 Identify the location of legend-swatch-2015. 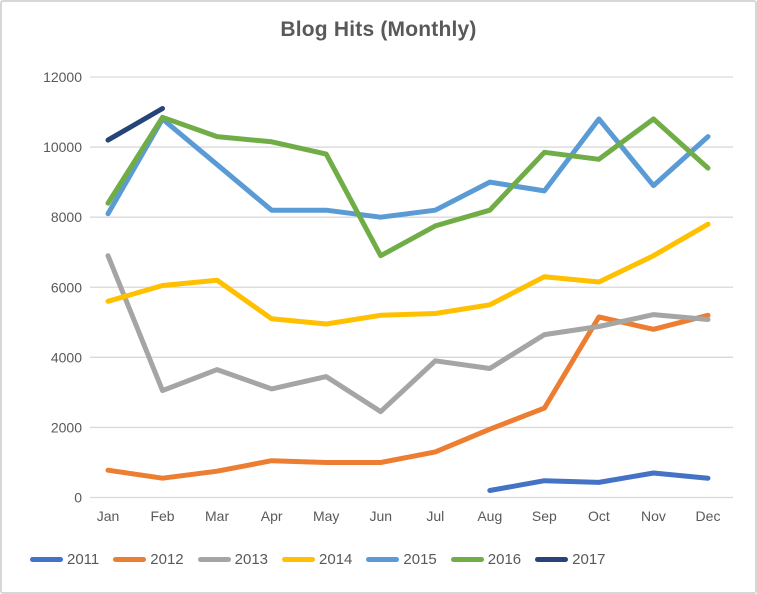
(383, 559).